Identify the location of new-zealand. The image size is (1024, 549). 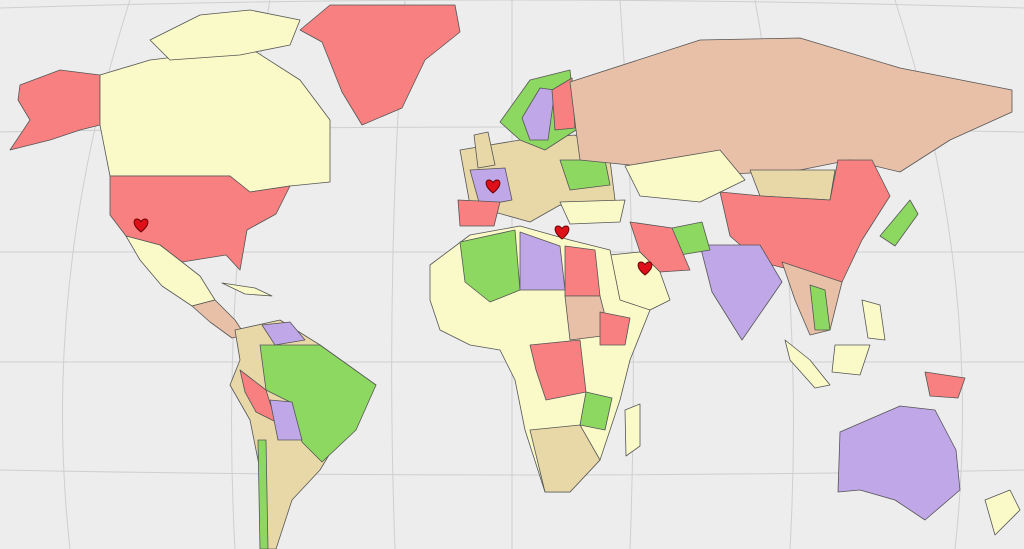
(1002, 512).